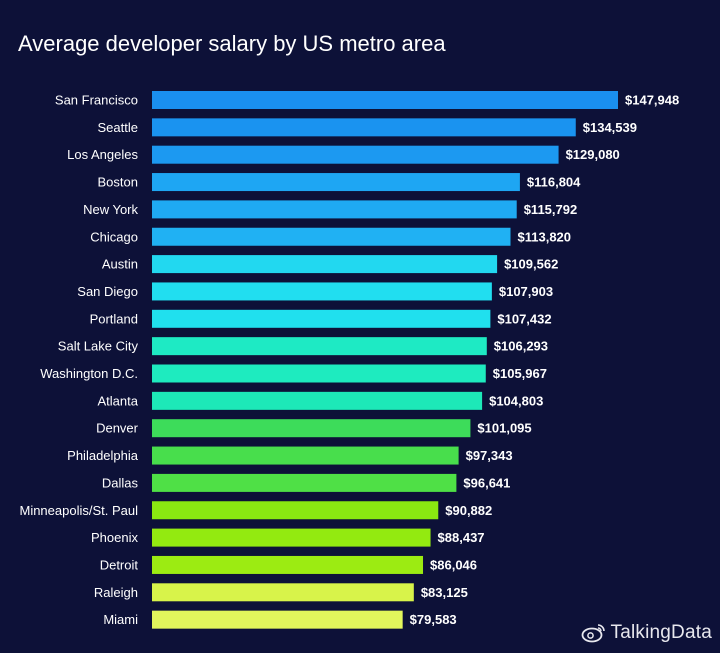  What do you see at coordinates (524, 318) in the screenshot?
I see `value-label: $107,432` at bounding box center [524, 318].